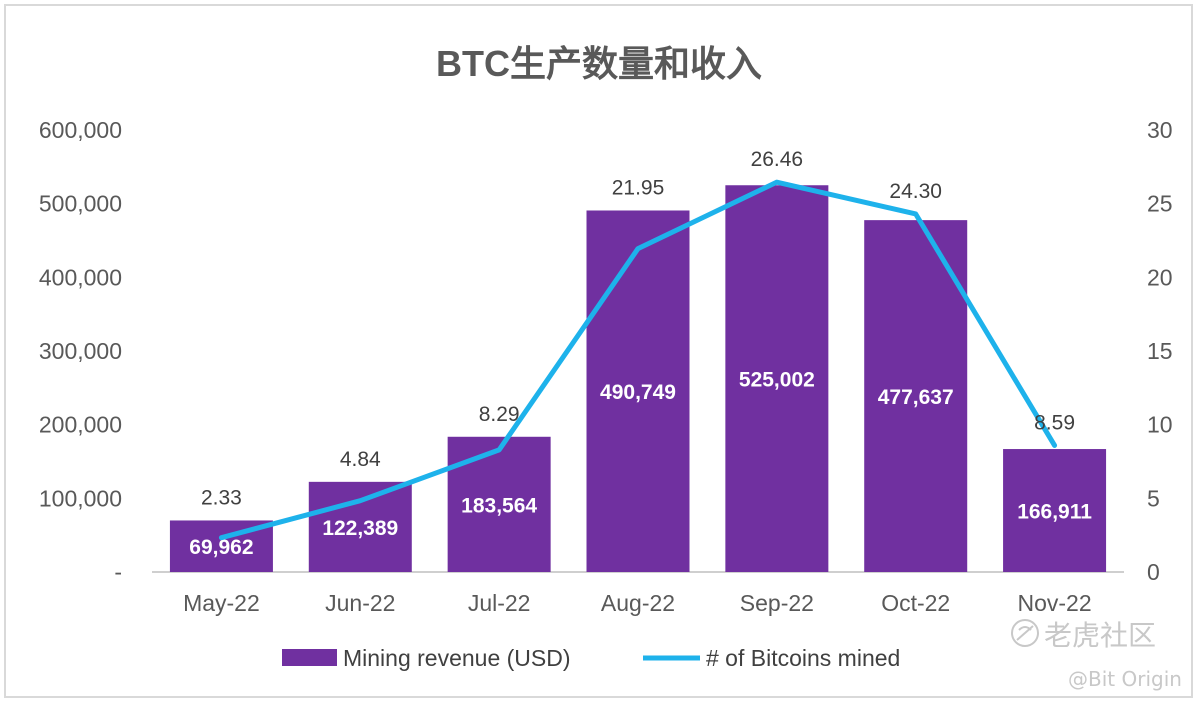 Image resolution: width=1199 pixels, height=704 pixels. What do you see at coordinates (1054, 603) in the screenshot?
I see `x-tick-label: Nov-22` at bounding box center [1054, 603].